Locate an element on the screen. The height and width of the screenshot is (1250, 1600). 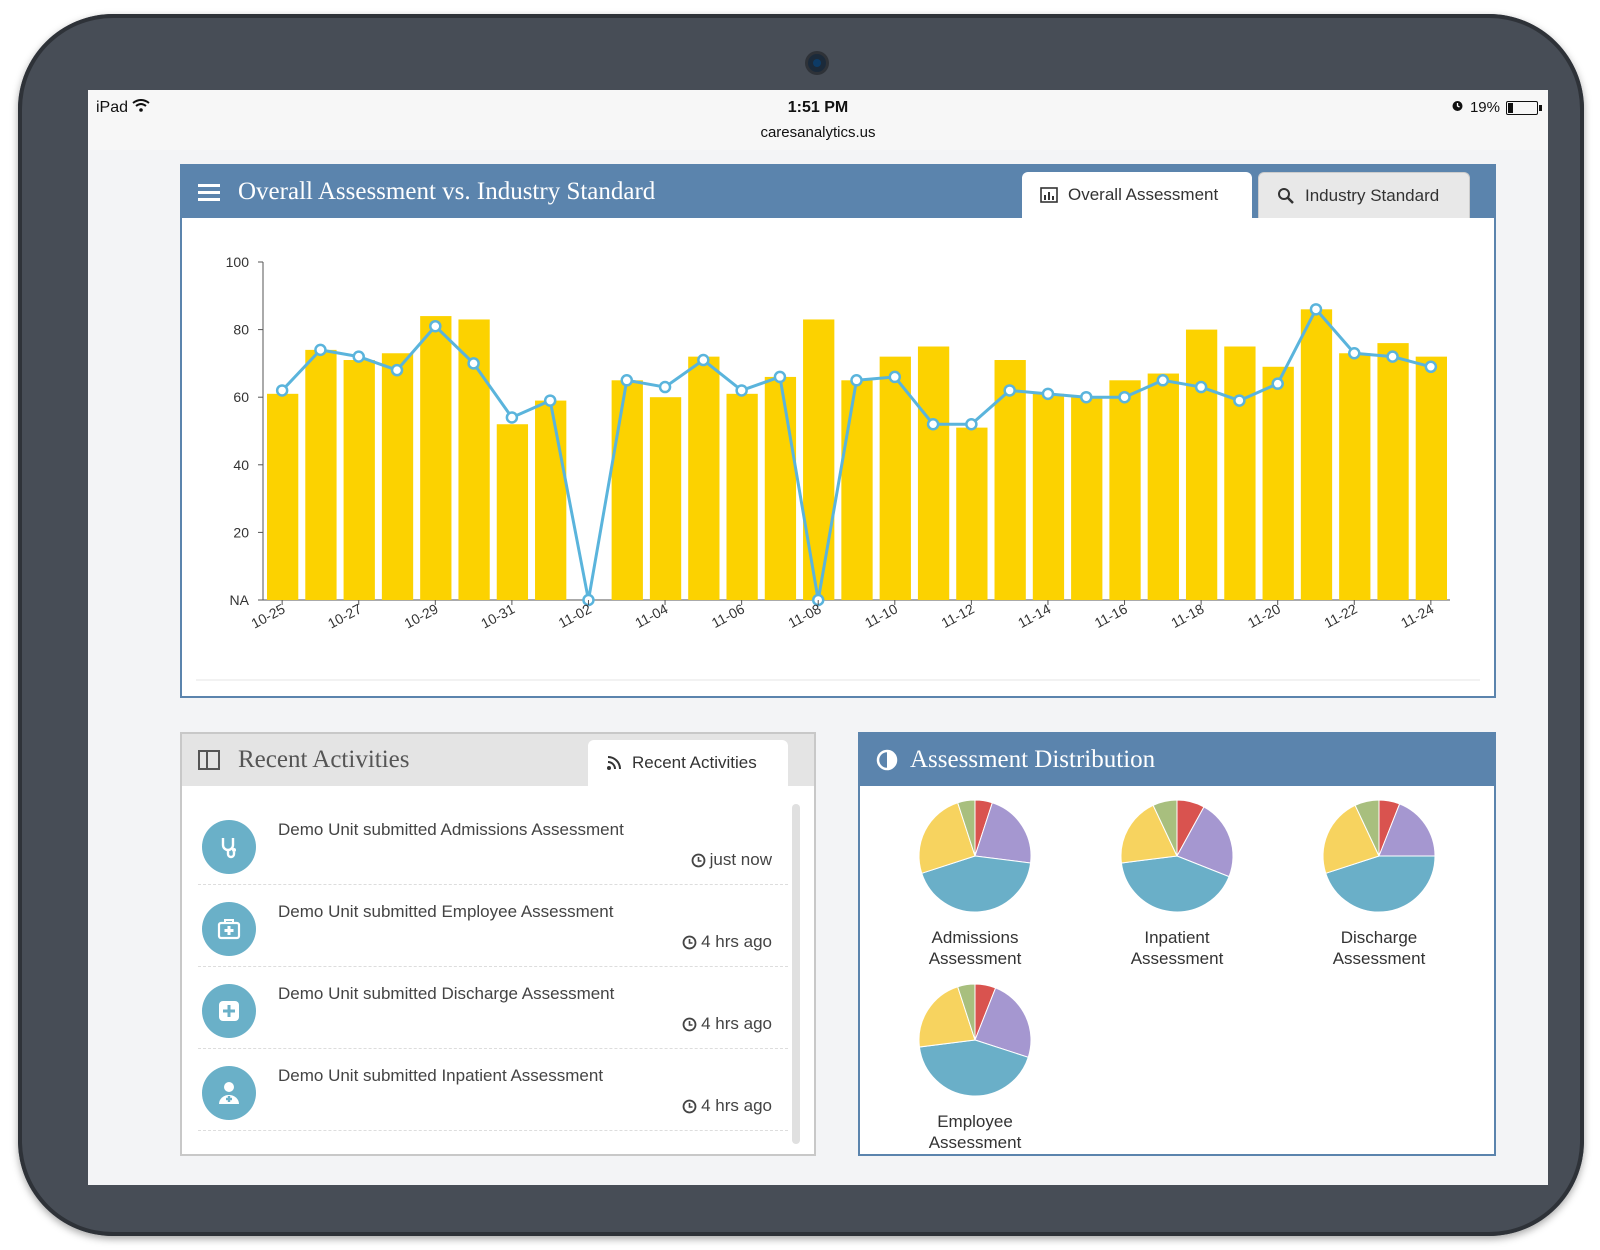
plus-square-icon is located at coordinates (229, 1011).